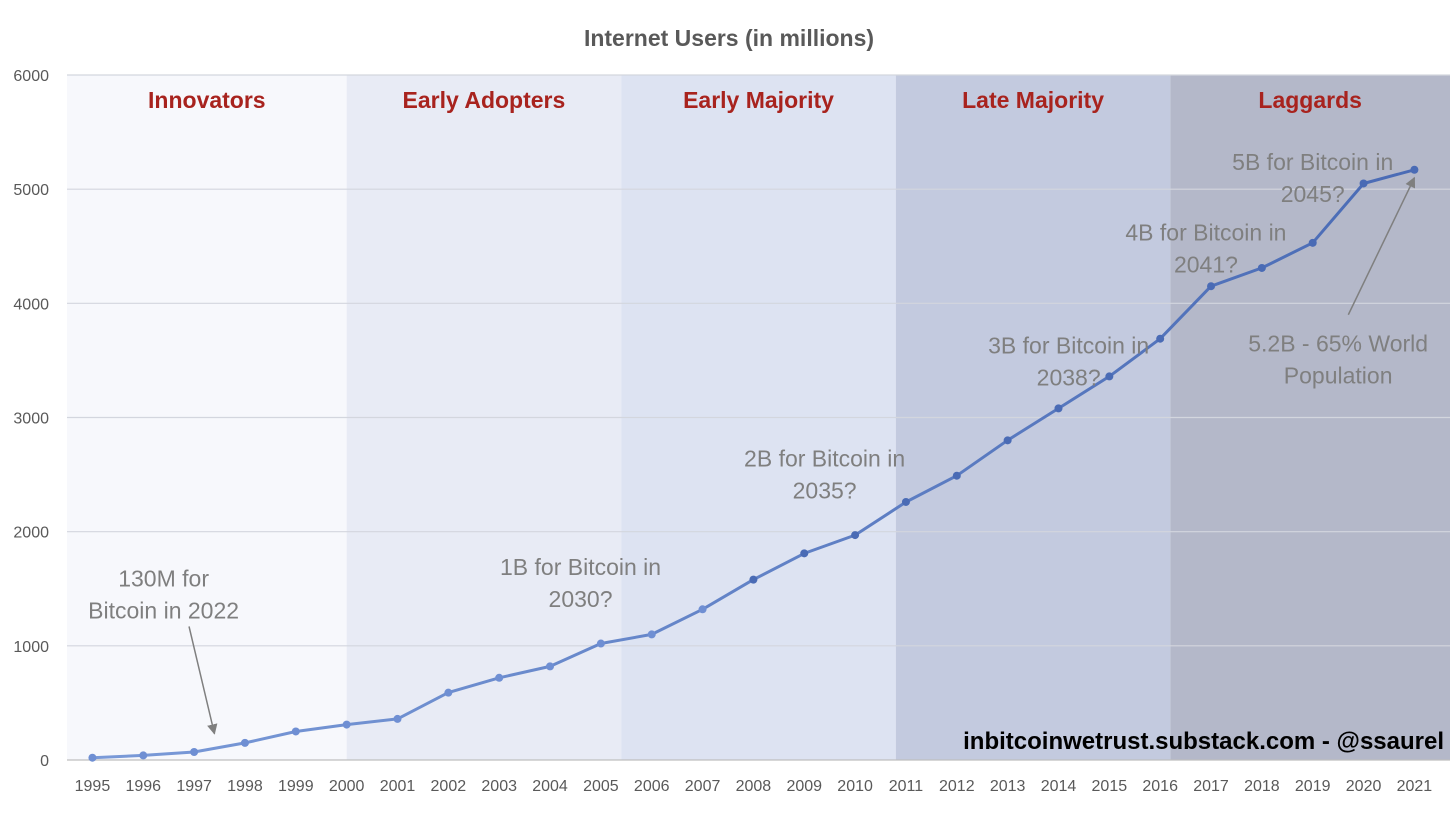 The image size is (1456, 816). I want to click on annotation-text: 5.2B - 65% World, so click(1338, 343).